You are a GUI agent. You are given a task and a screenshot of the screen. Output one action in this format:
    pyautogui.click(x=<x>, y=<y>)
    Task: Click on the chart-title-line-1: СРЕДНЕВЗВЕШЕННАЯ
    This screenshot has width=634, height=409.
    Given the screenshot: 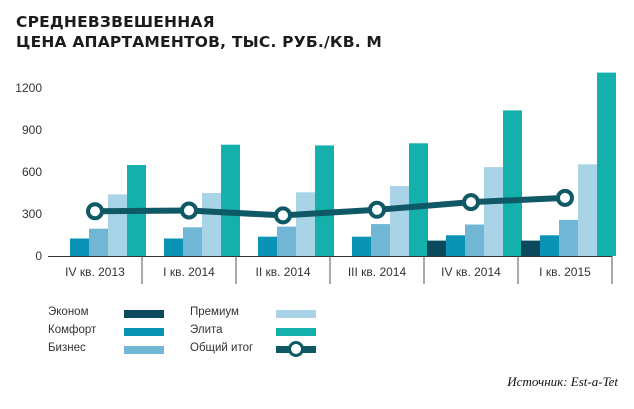 What is the action you would take?
    pyautogui.click(x=115, y=22)
    